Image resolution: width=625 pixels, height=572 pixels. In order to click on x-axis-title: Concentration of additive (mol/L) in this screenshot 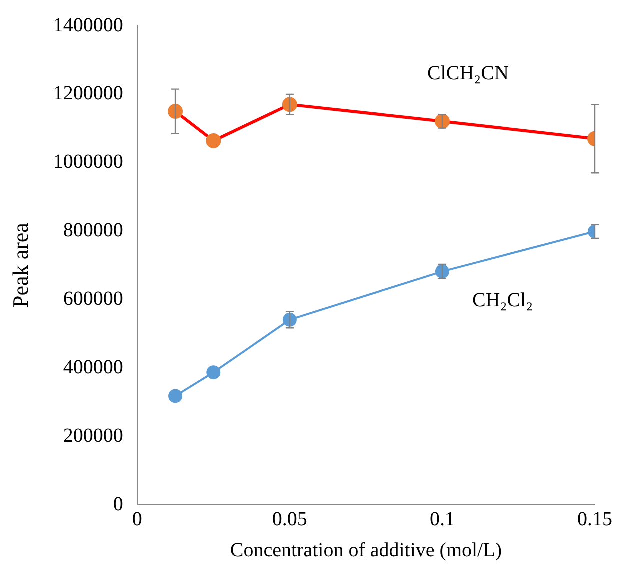, I will do `click(366, 550)`.